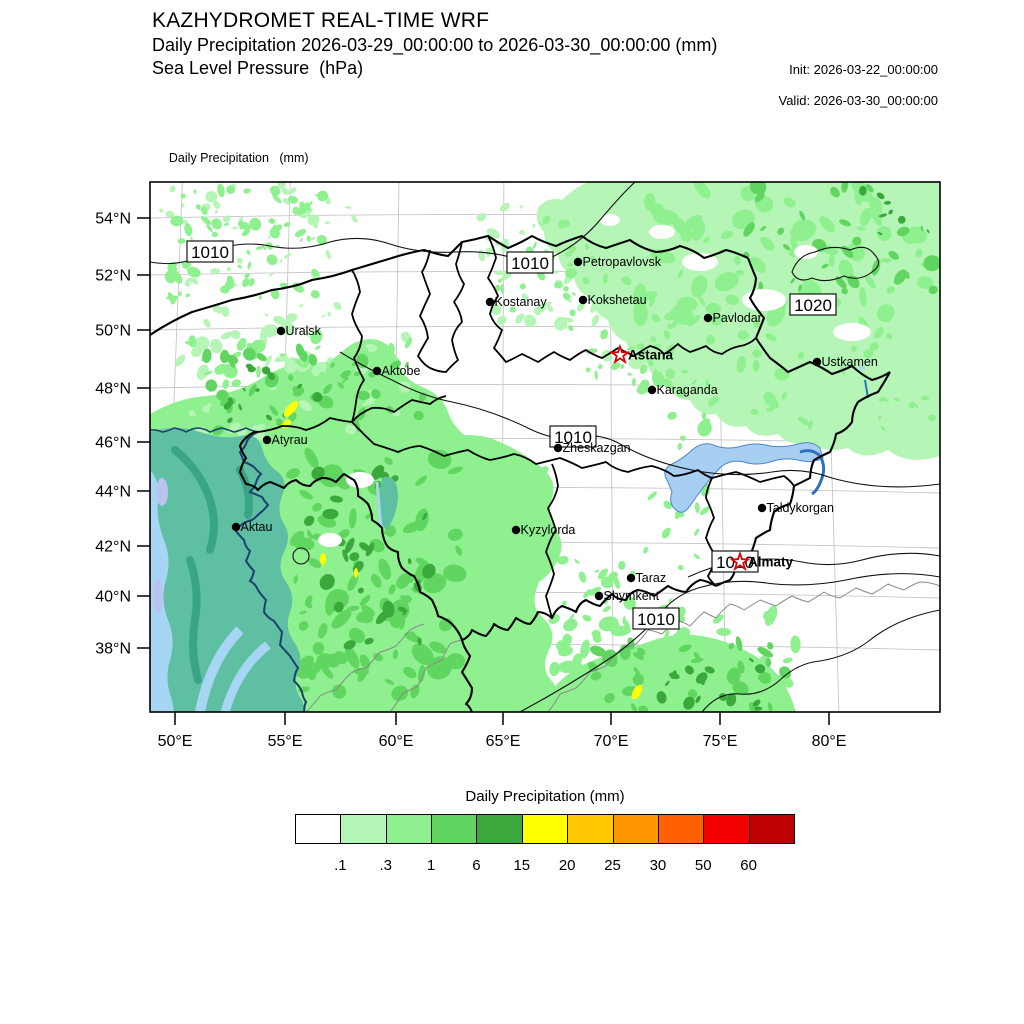 This screenshot has width=1024, height=1024. Describe the element at coordinates (113, 547) in the screenshot. I see `lat-tick-label: 42°N` at that location.